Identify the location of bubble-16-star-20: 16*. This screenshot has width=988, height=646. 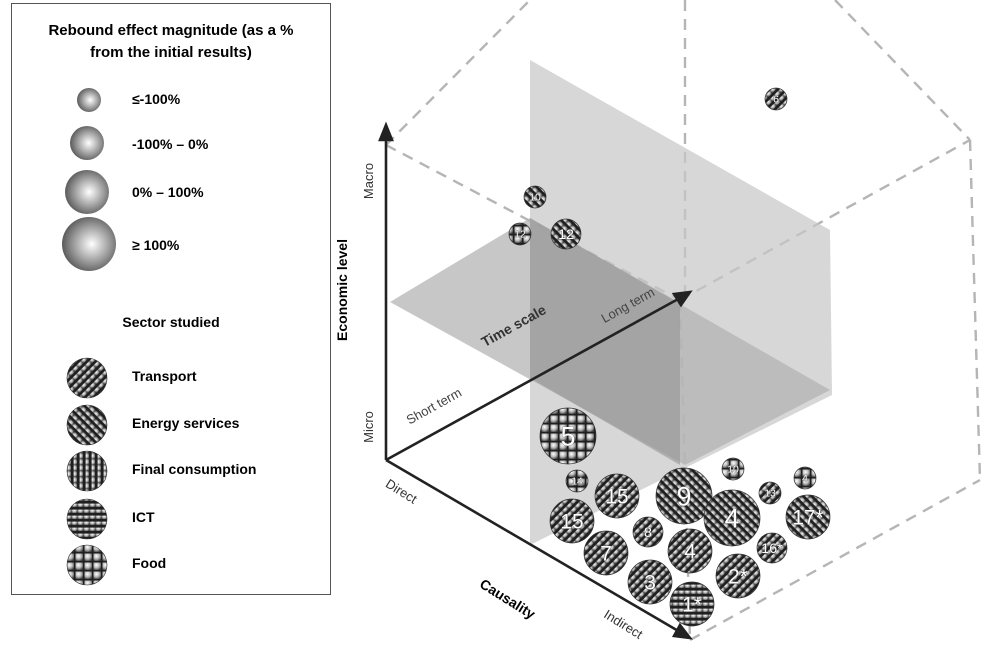
(772, 548).